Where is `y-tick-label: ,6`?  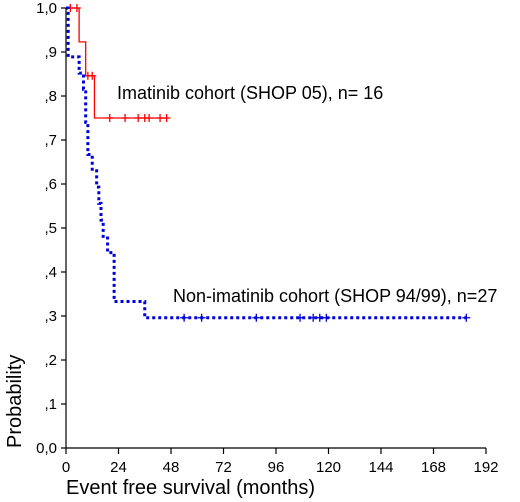 y-tick-label: ,6 is located at coordinates (50, 184).